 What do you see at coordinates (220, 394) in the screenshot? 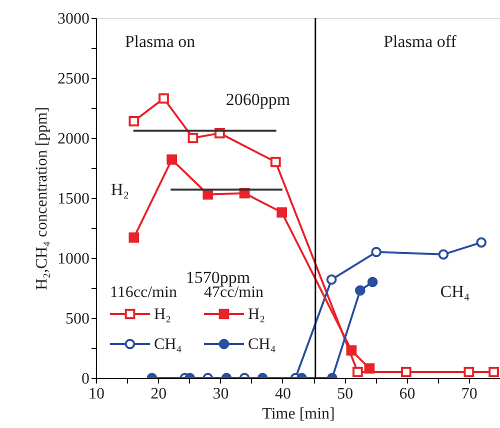
I see `x-tick-label: 30` at bounding box center [220, 394].